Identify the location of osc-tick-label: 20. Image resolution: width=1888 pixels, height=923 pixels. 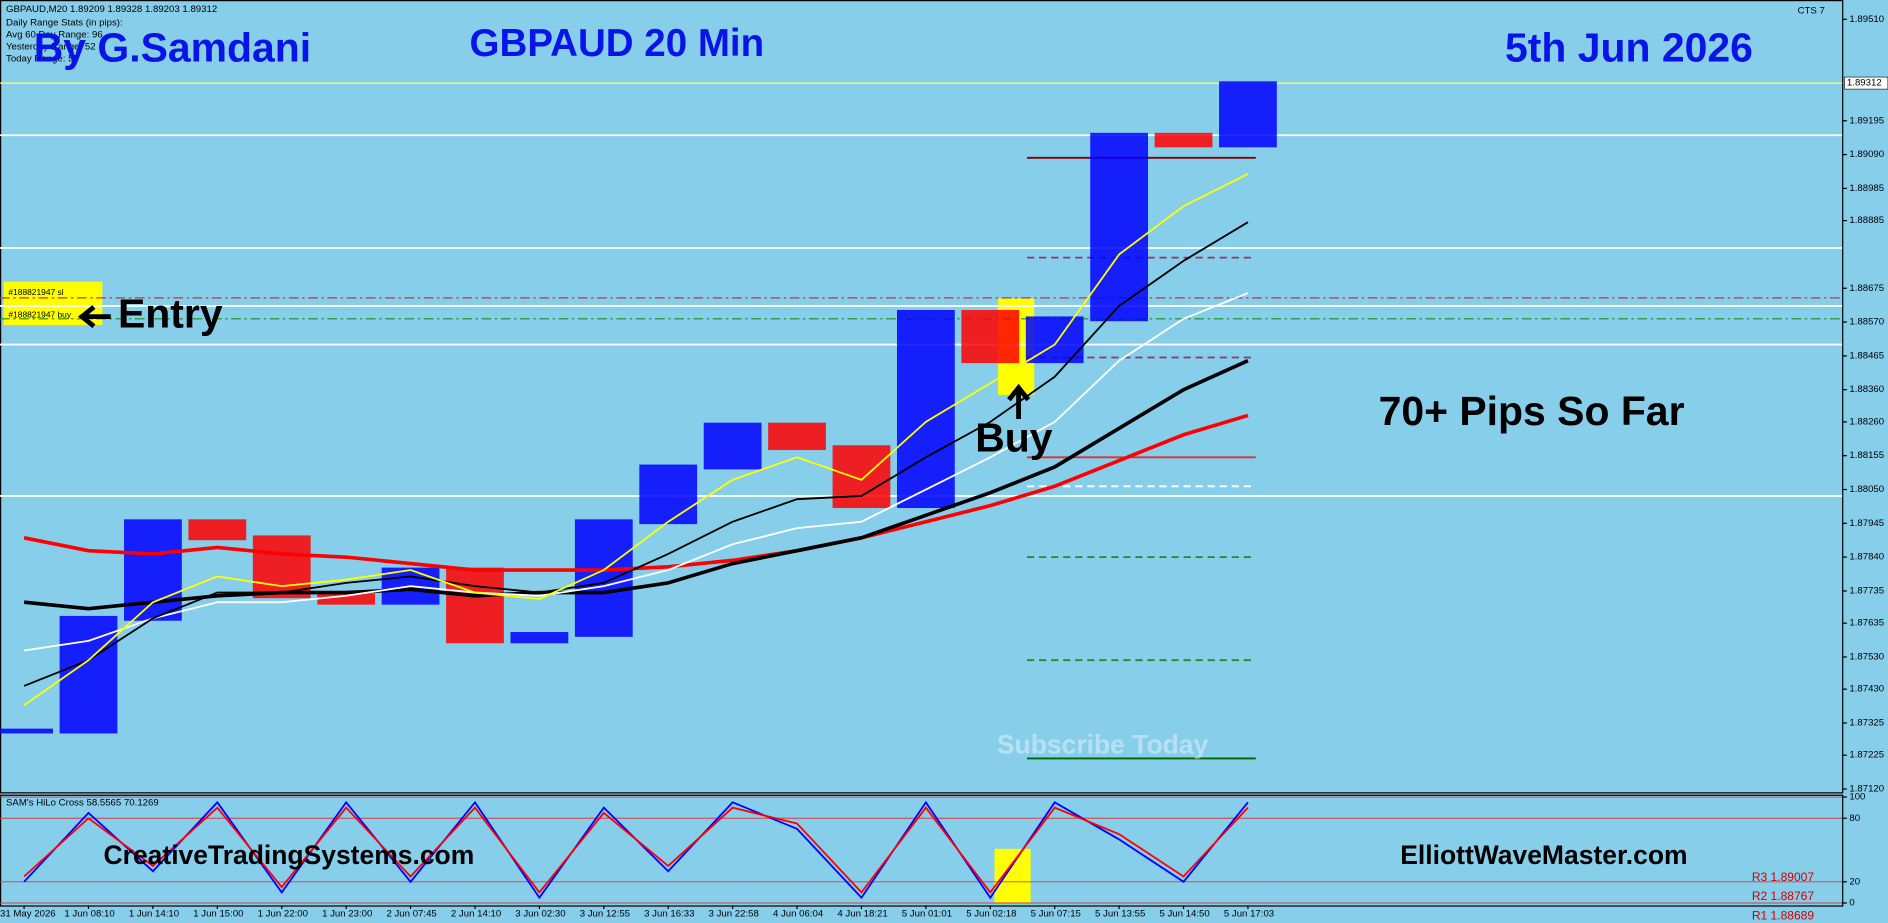
(1854, 881).